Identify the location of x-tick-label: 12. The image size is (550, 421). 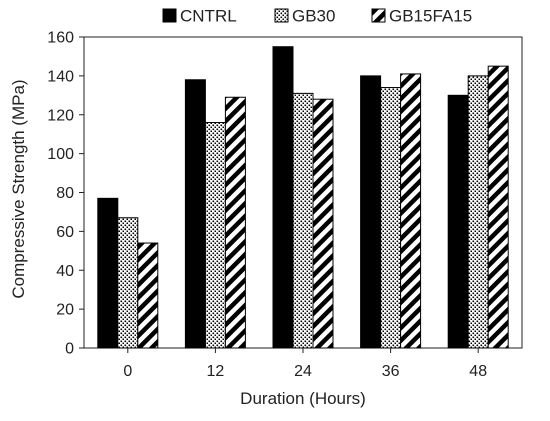
(216, 371).